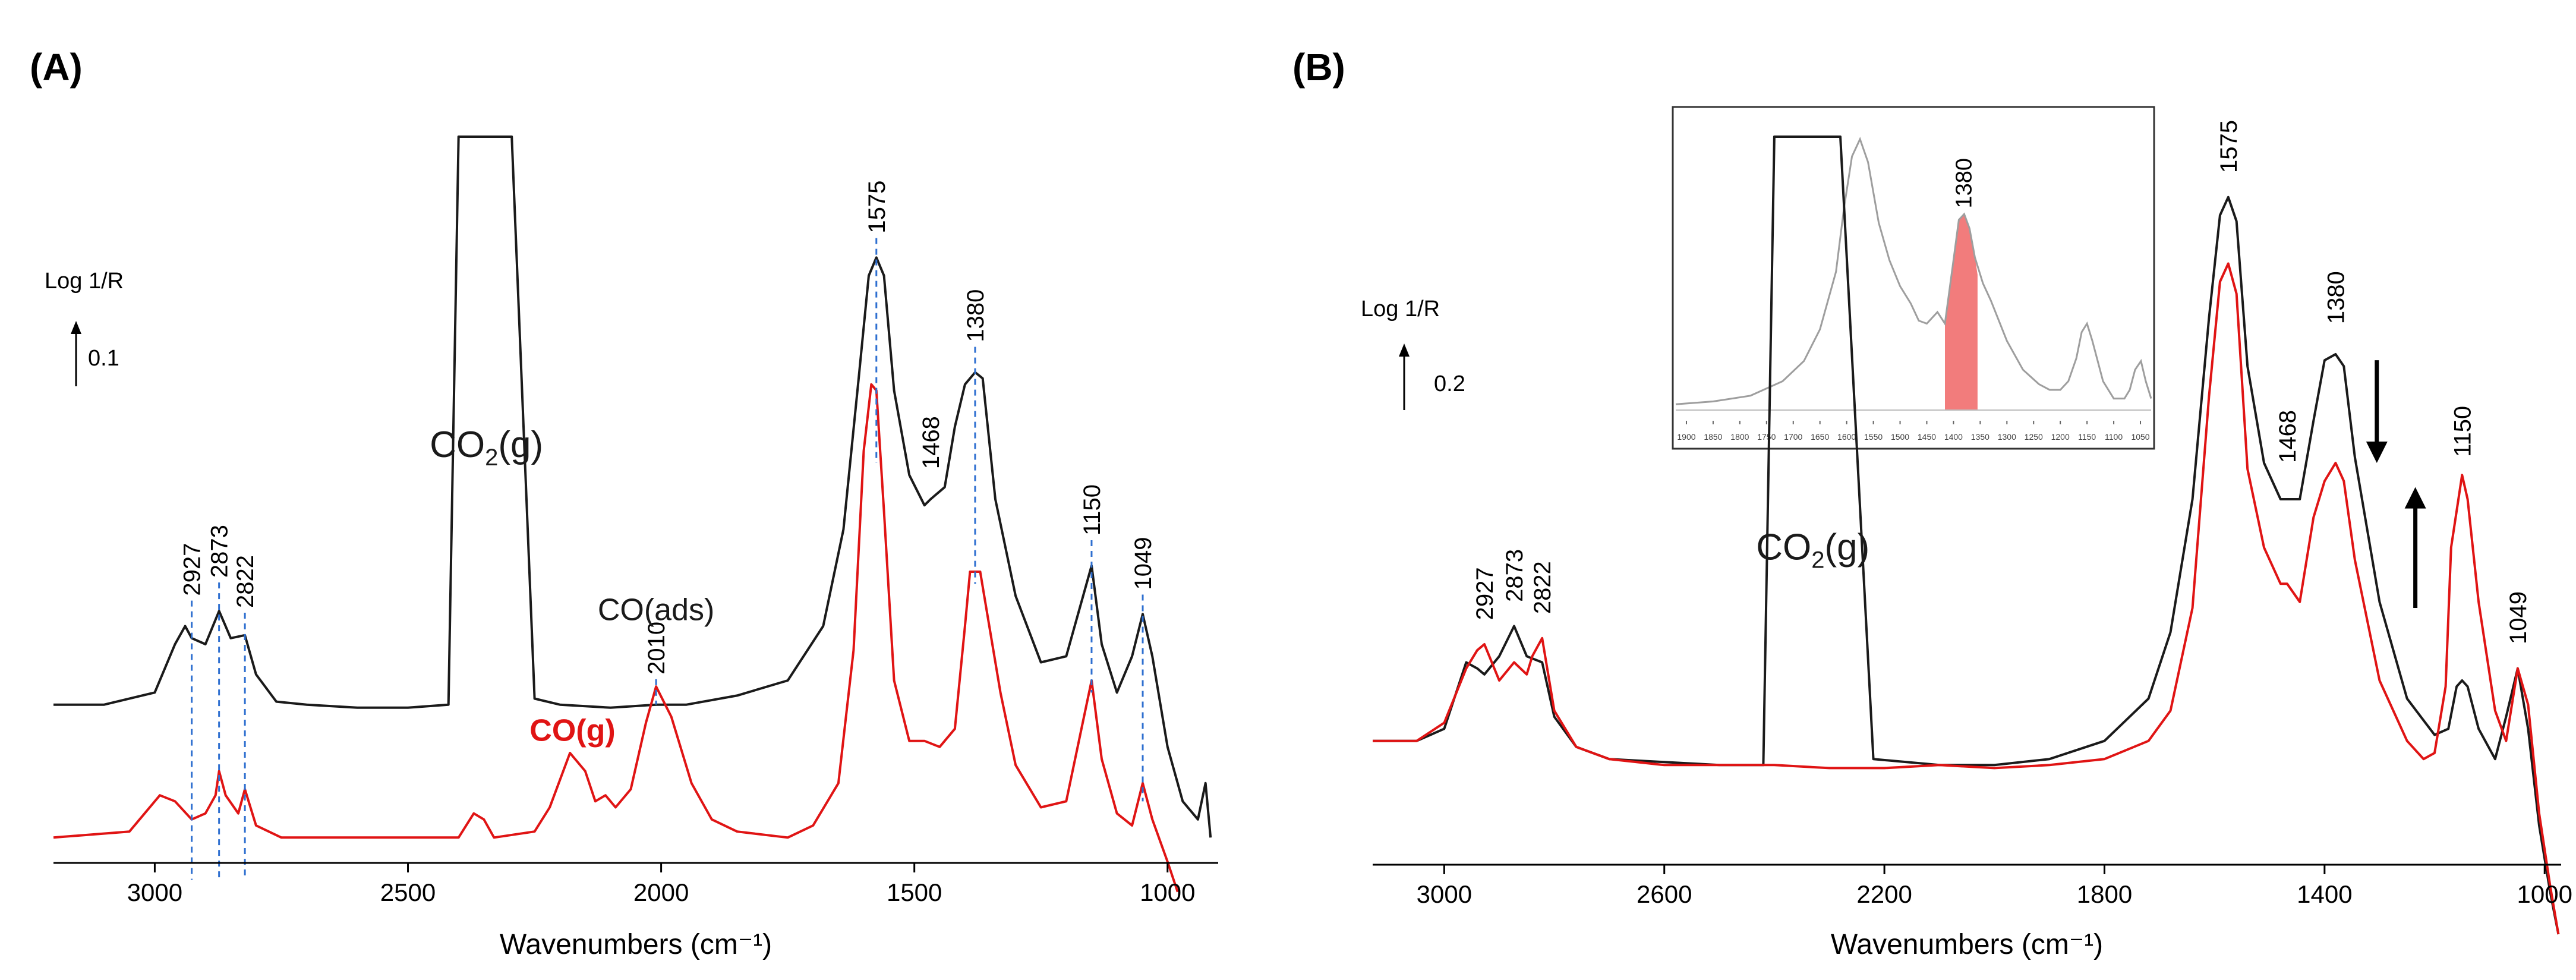 The height and width of the screenshot is (980, 2576). Describe the element at coordinates (245, 581) in the screenshot. I see `panel-a-peak-label-2822: 2822` at that location.